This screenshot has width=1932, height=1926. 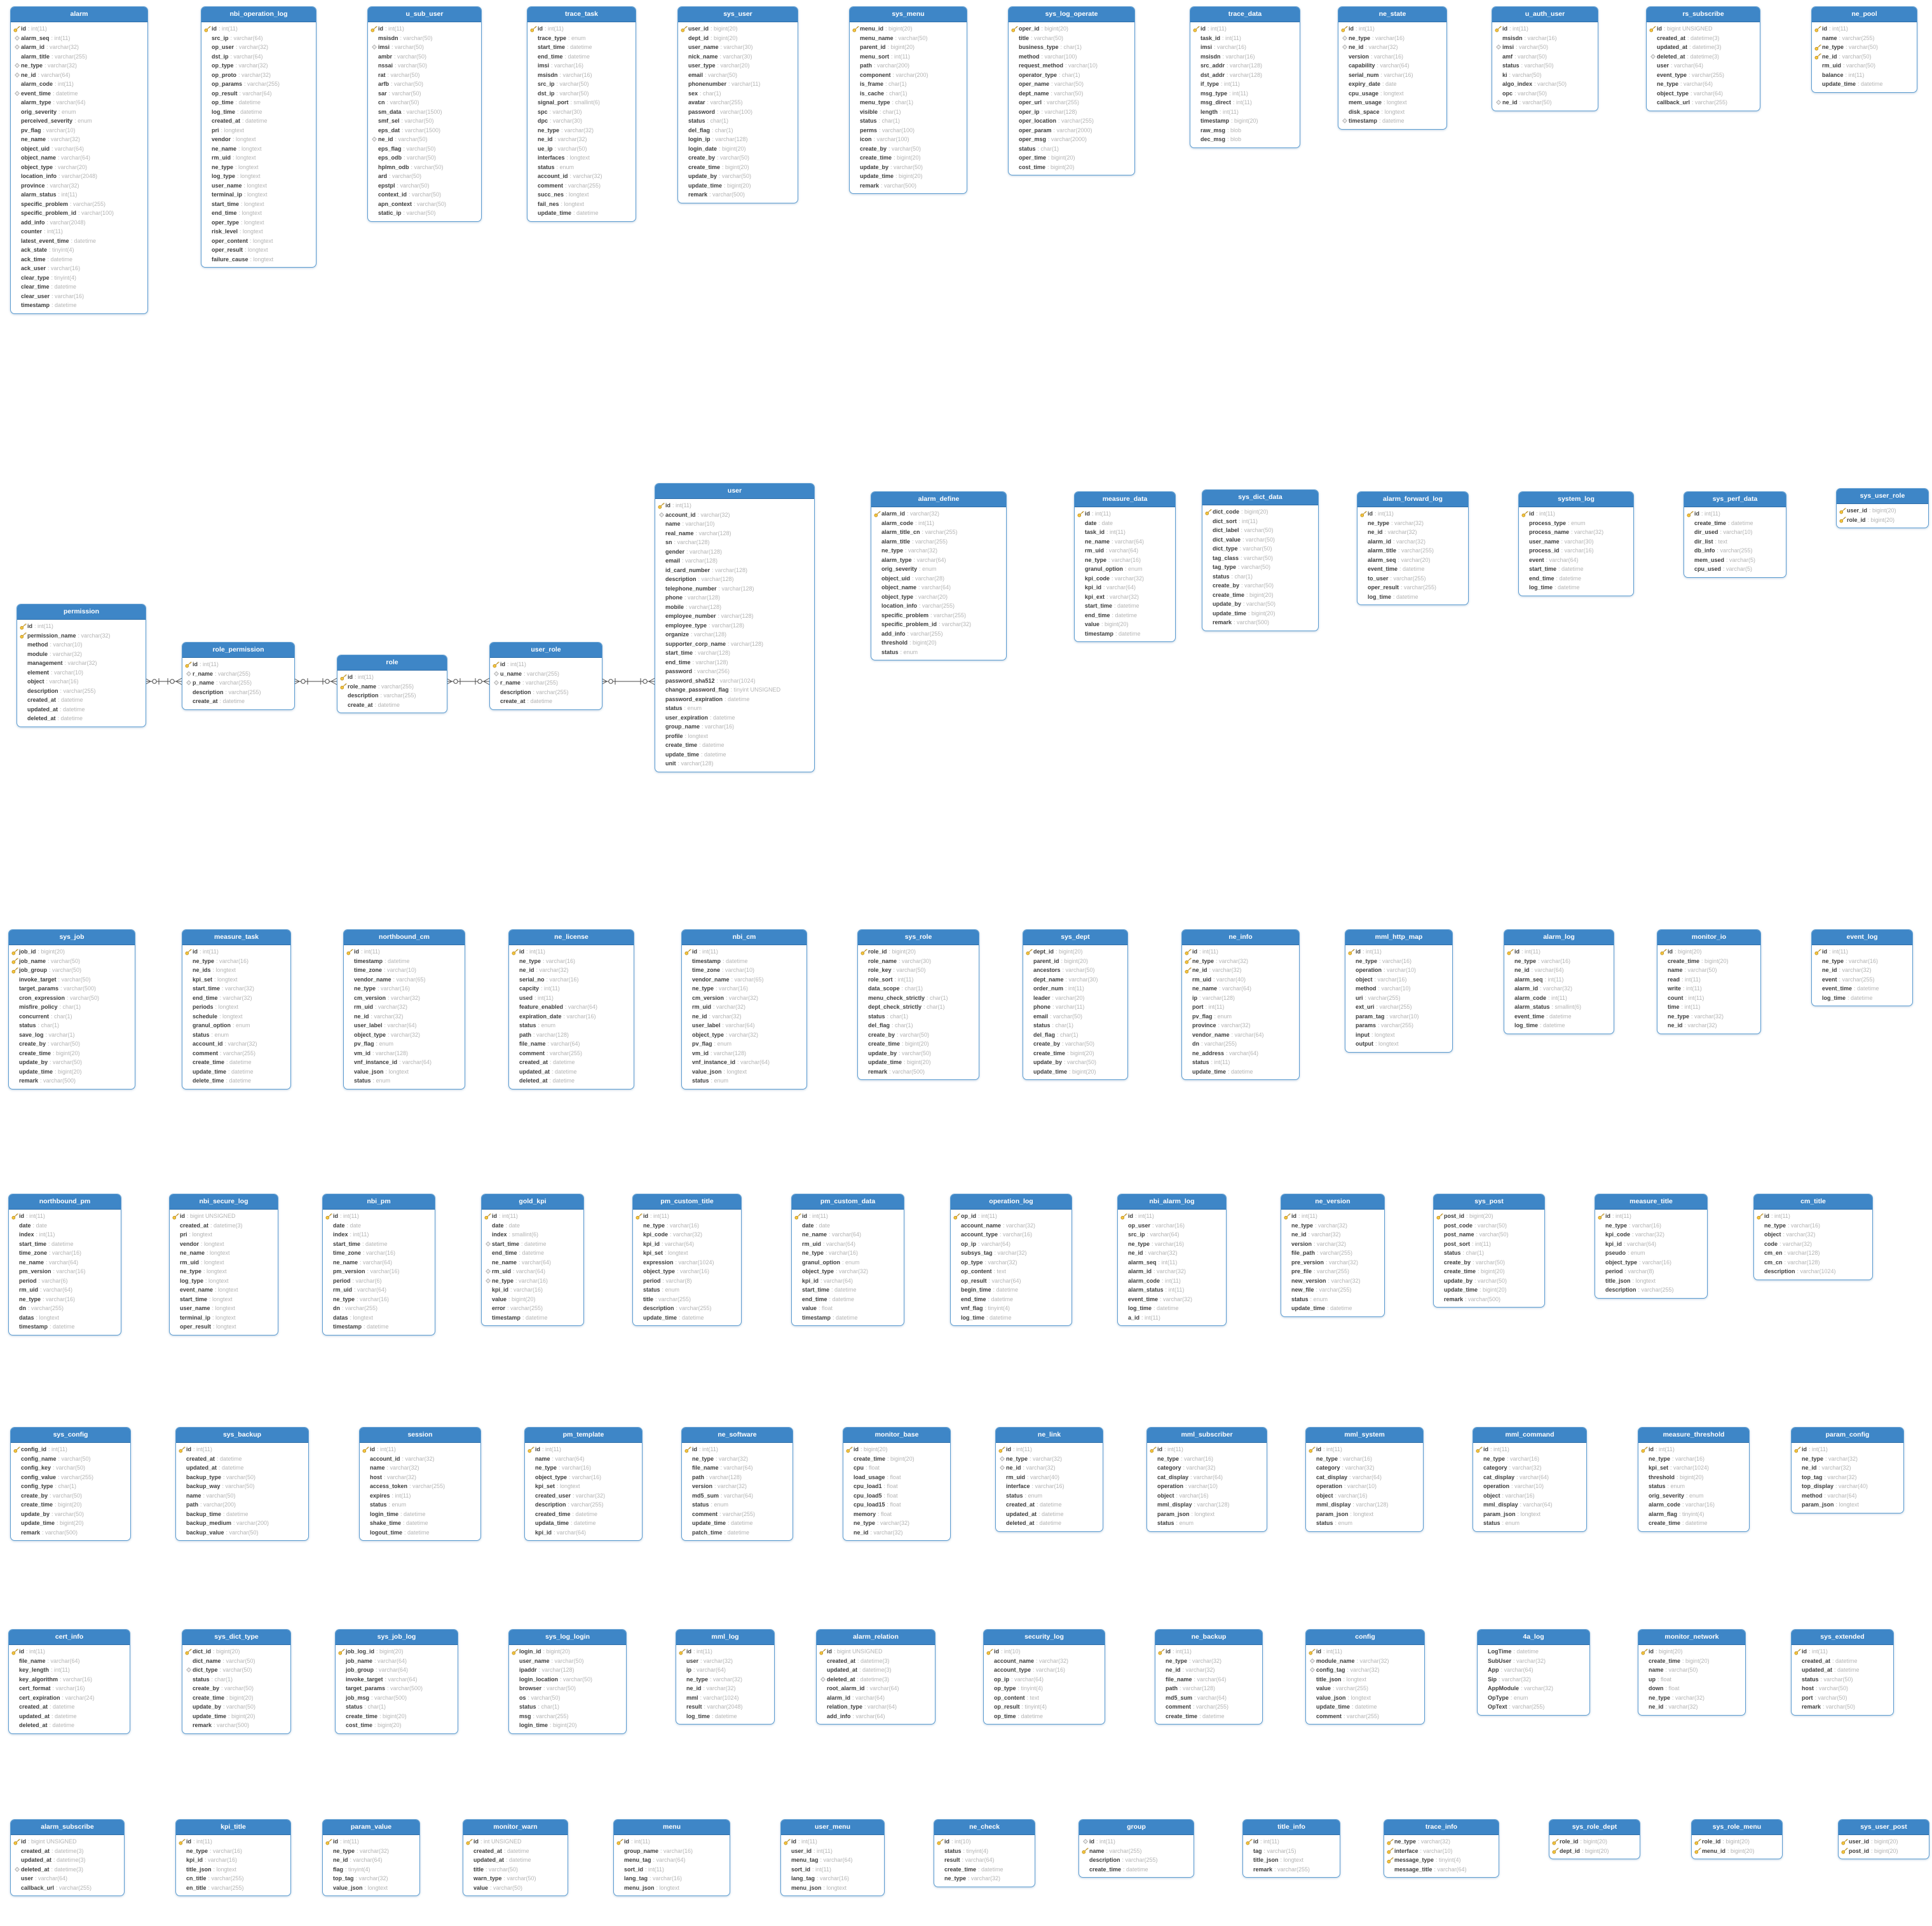 I want to click on table-field-row: dir_list: text, so click(x=1735, y=542).